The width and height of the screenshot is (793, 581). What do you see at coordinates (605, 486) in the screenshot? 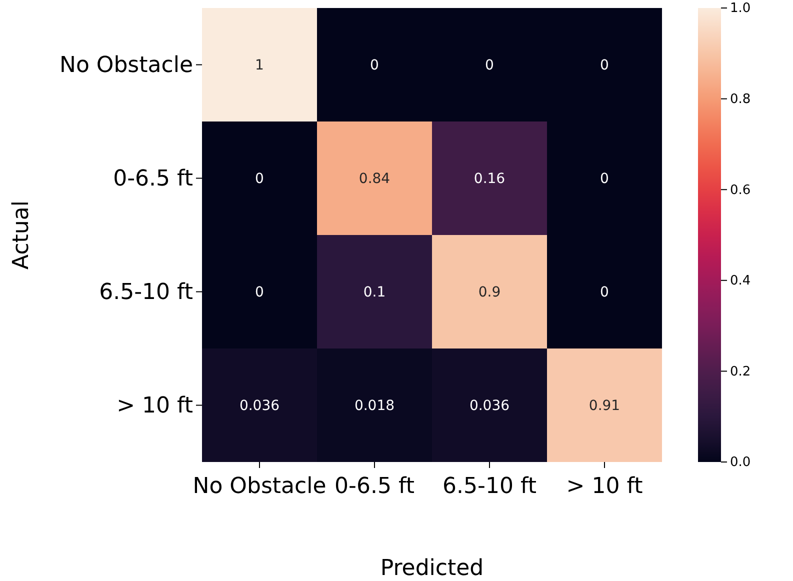
I see `x-tick-label: > 10 ft` at bounding box center [605, 486].